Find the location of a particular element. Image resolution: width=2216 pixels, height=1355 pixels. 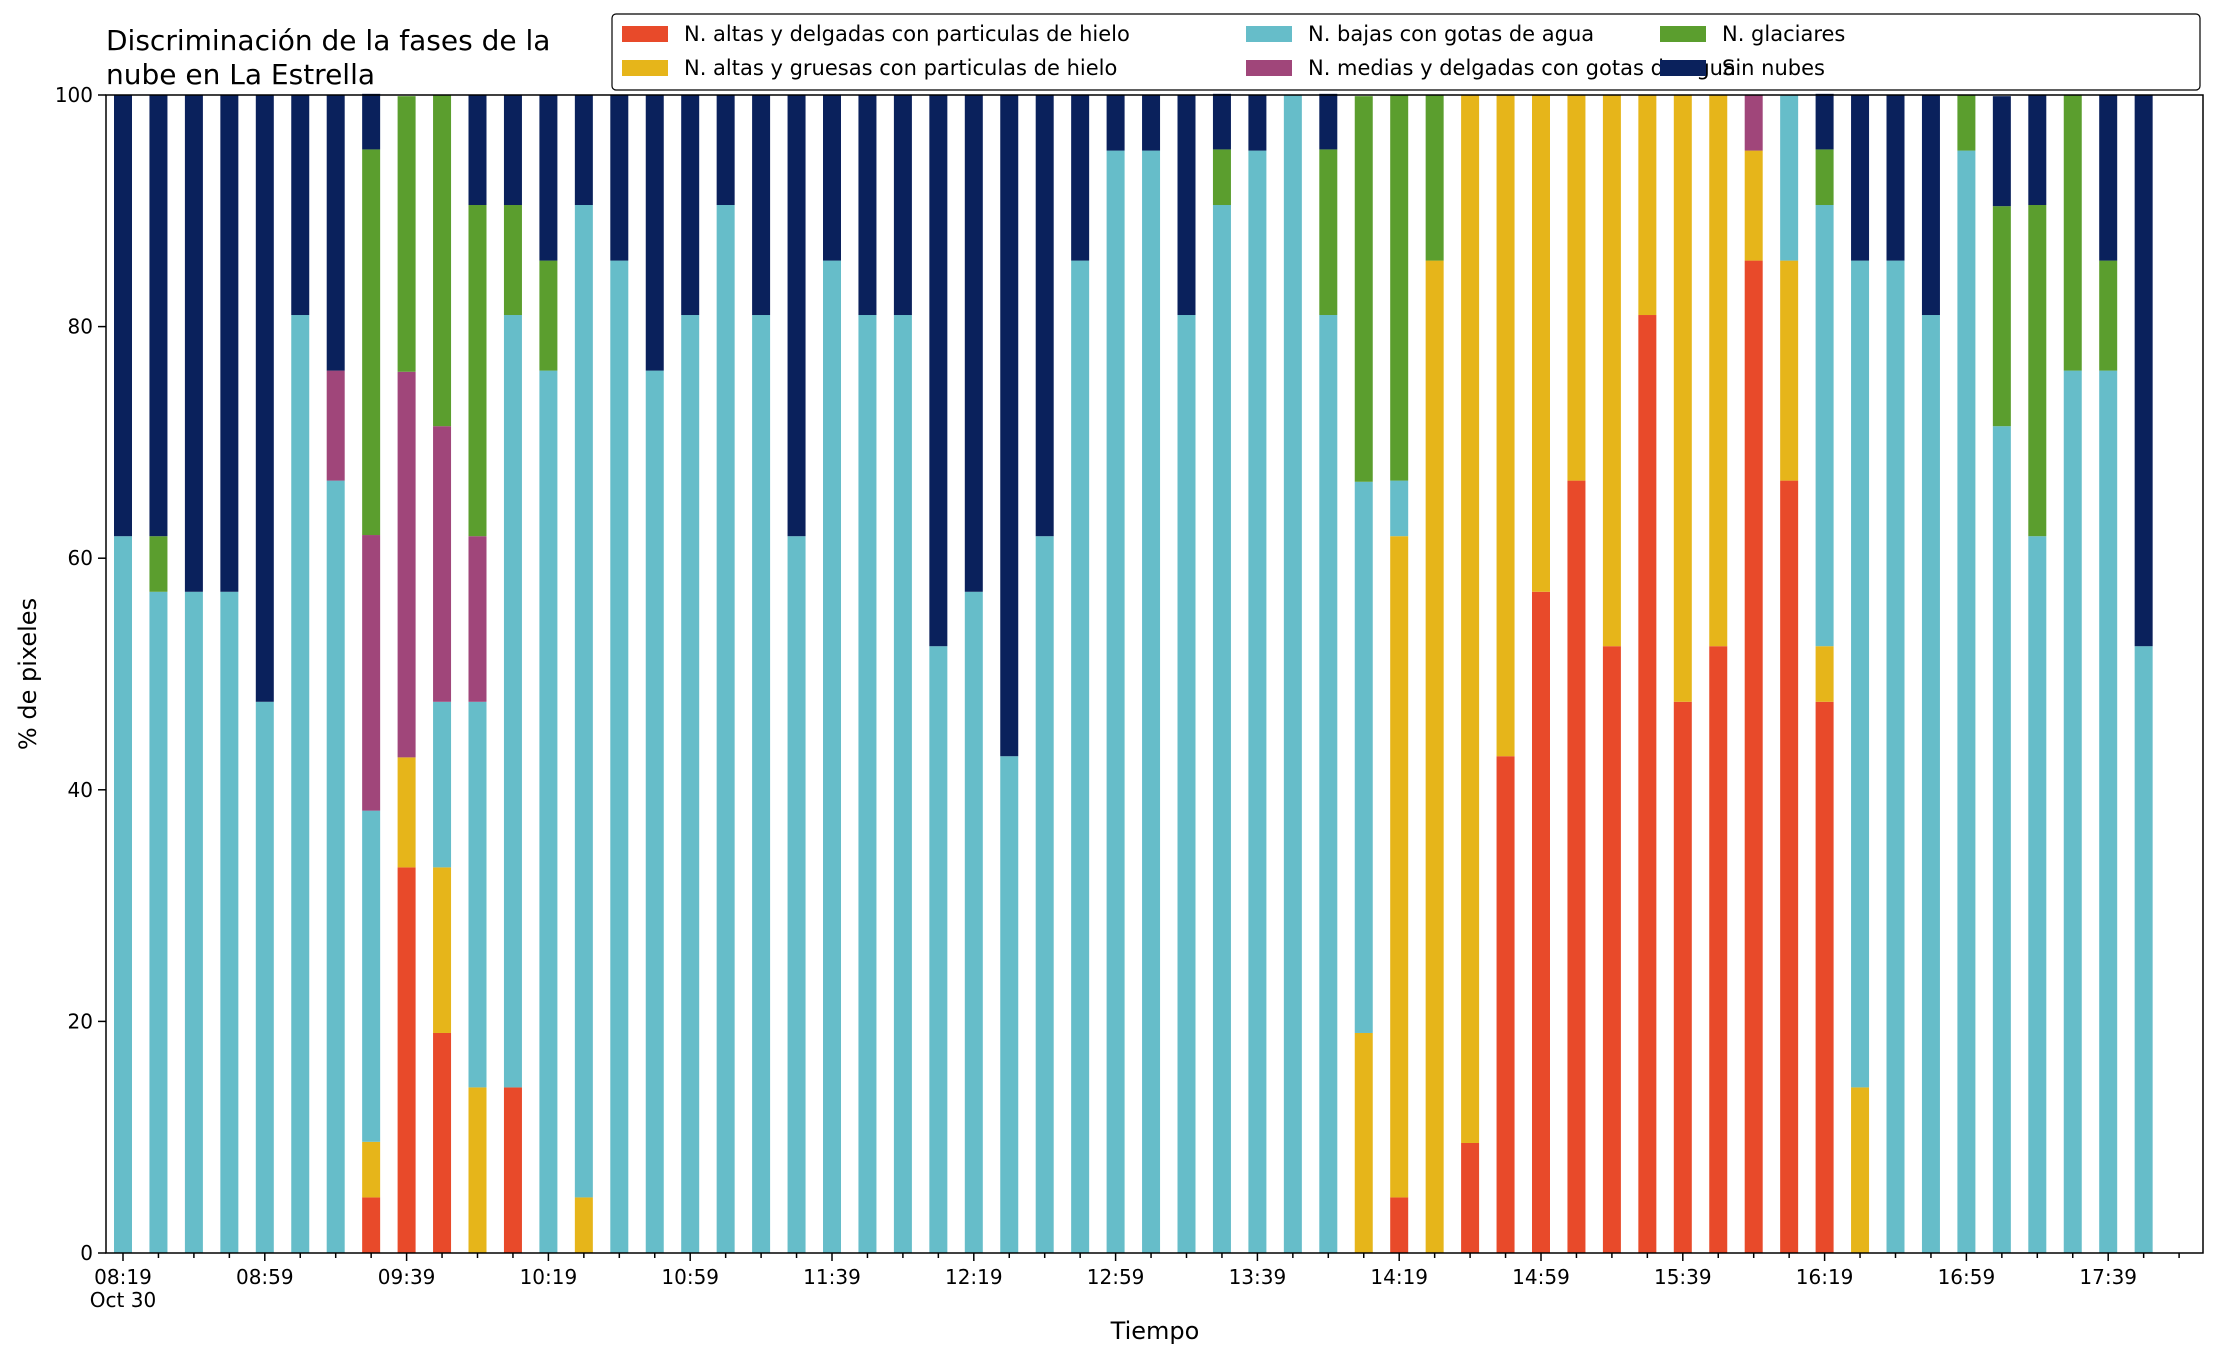

legend-label: N. glaciares is located at coordinates (1783, 34).